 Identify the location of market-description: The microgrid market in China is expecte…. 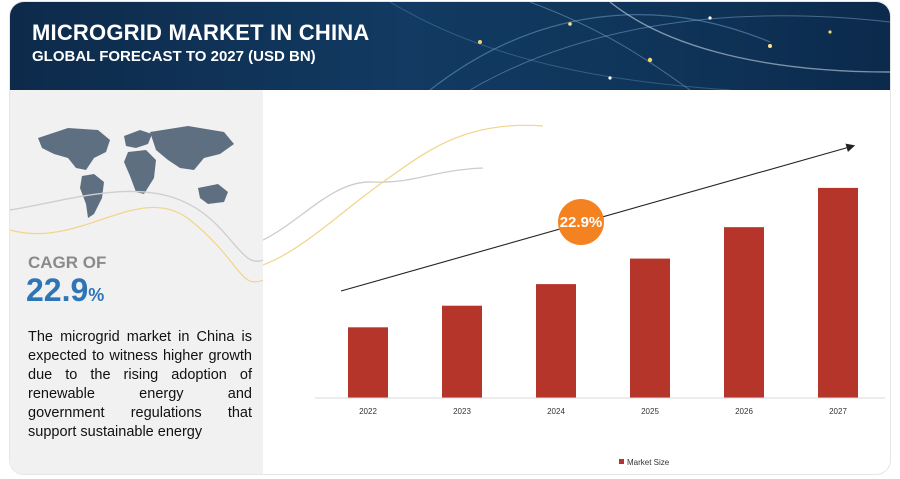
(140, 384).